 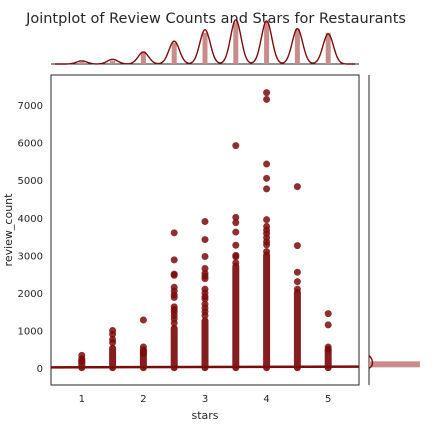 I want to click on x-tick-label: 4, so click(x=266, y=399).